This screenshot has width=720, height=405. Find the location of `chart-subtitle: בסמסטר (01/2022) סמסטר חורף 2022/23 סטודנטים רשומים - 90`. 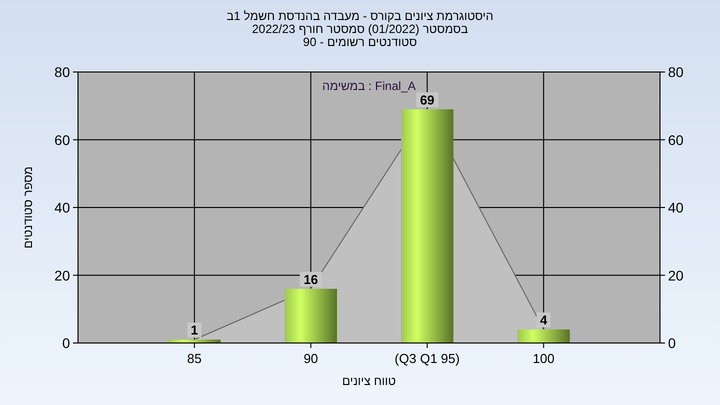

chart-subtitle: בסמסטר (01/2022) סמסטר חורף 2022/23 סטודנטים רשומים - 90 is located at coordinates (360, 35).